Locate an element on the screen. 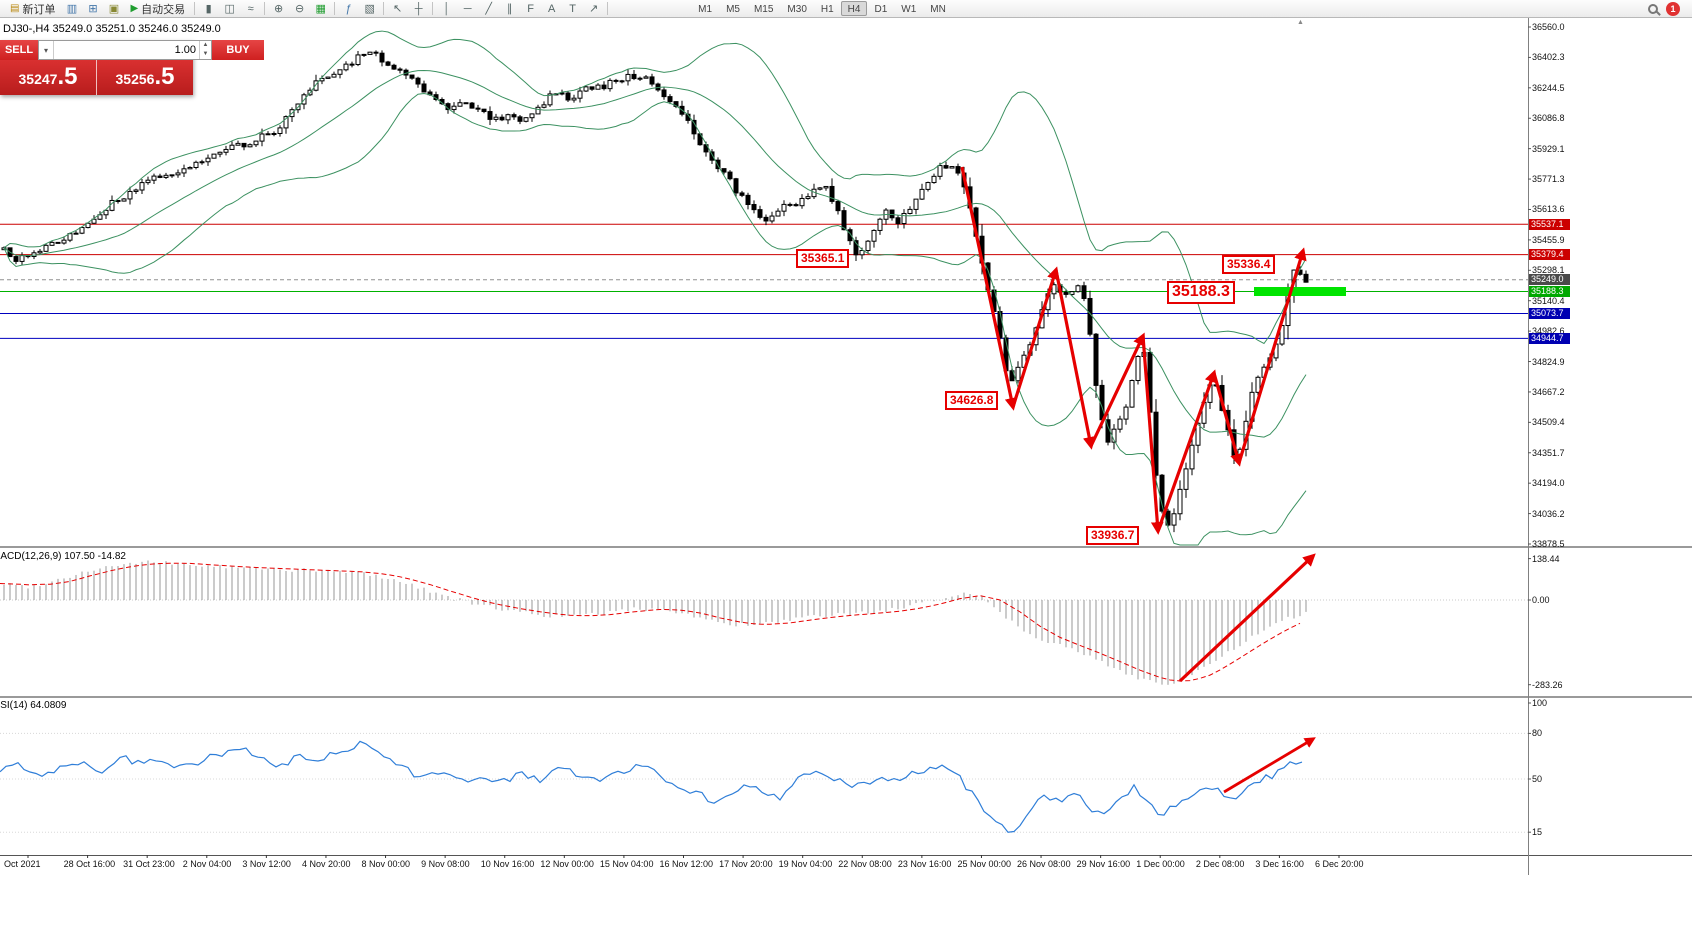 This screenshot has height=940, width=1692. time-axis-label: 15 Nov 04:00 is located at coordinates (626, 864).